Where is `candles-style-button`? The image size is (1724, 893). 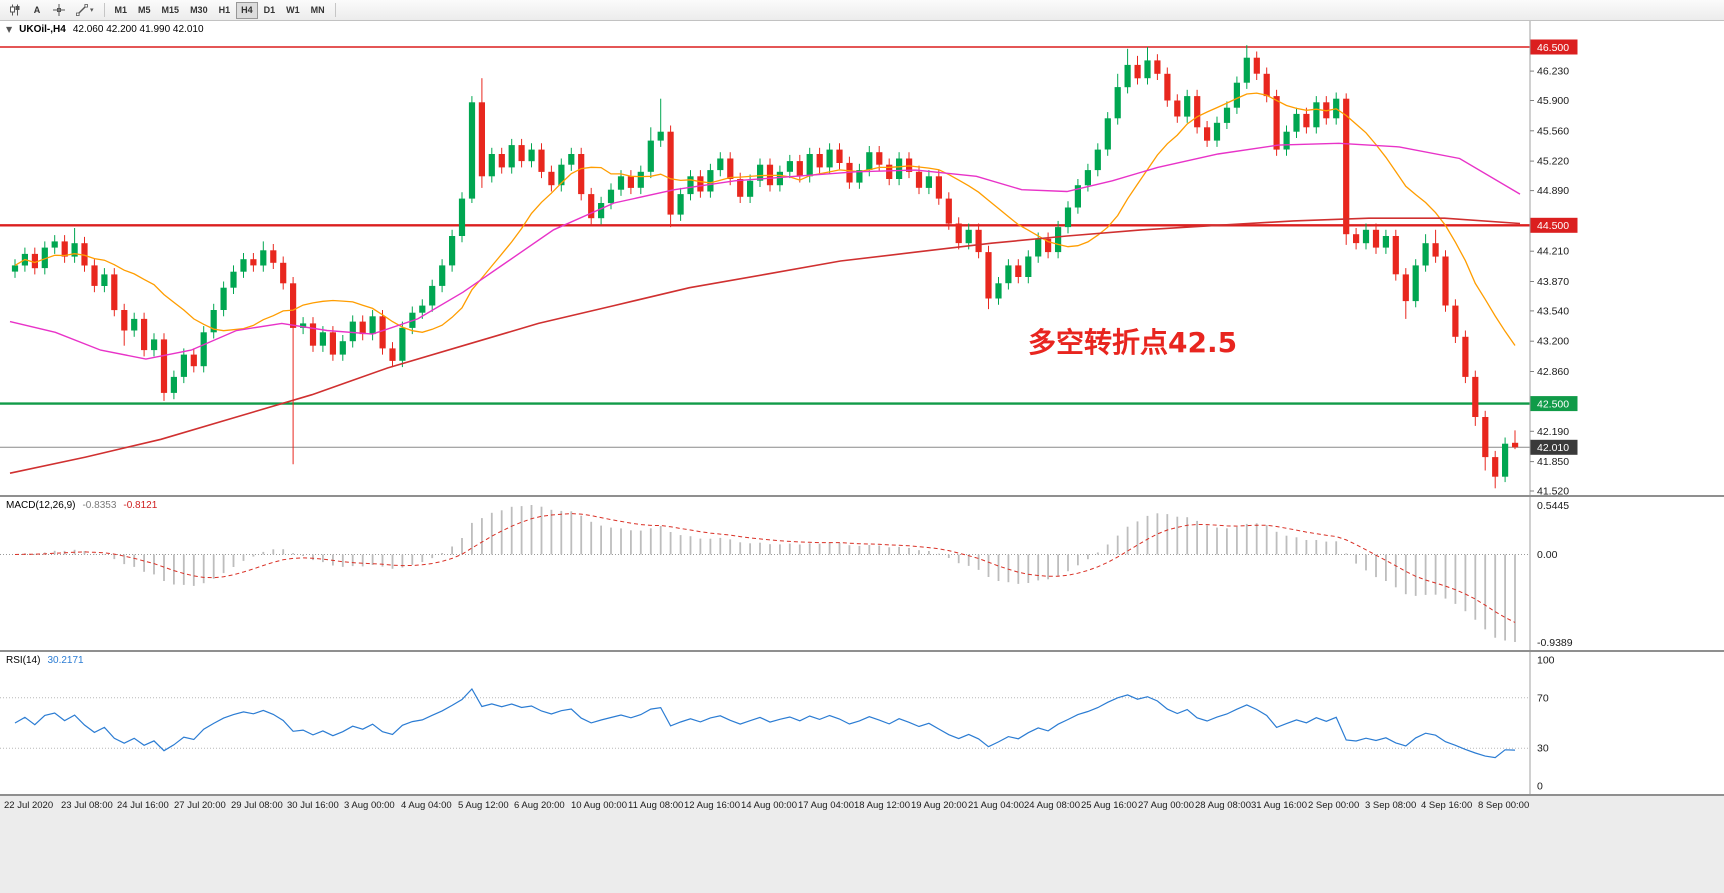 candles-style-button is located at coordinates (15, 10).